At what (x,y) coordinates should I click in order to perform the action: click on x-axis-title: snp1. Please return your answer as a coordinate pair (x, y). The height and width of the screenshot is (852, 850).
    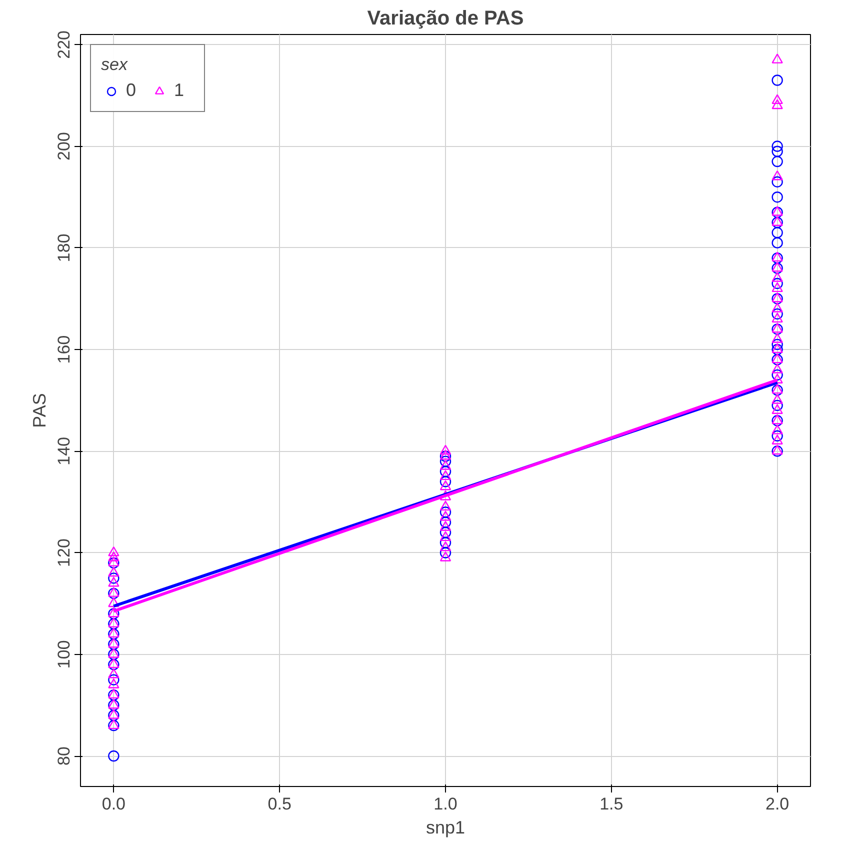
    Looking at the image, I should click on (446, 828).